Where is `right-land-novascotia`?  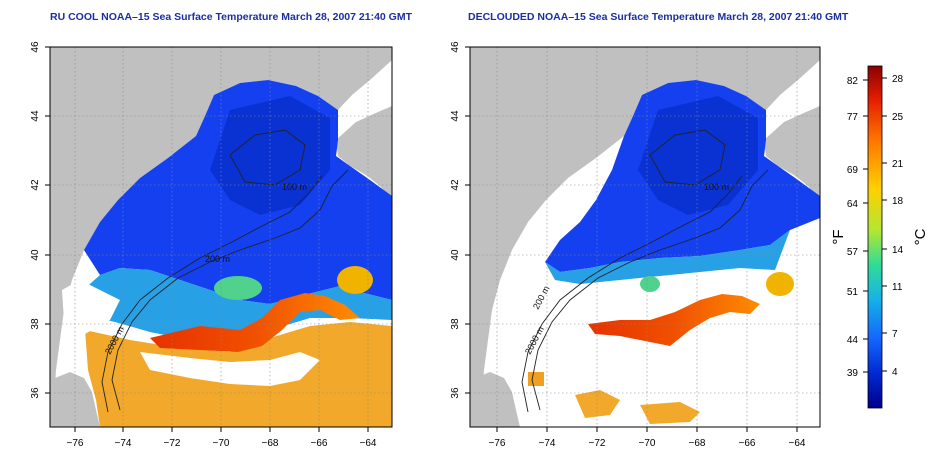 right-land-novascotia is located at coordinates (792, 153).